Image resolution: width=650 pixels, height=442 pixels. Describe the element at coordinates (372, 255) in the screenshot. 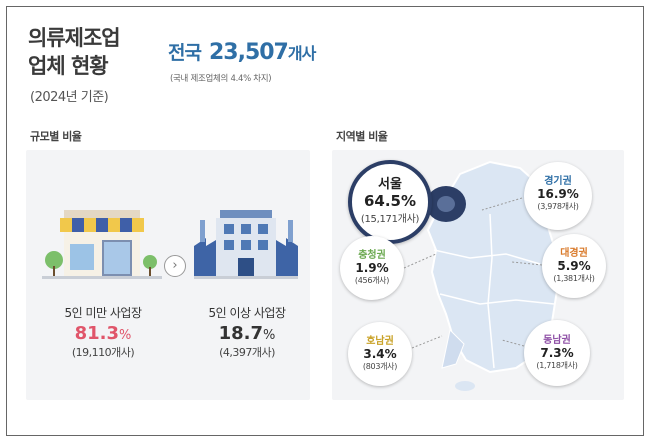

I see `region-name: 충청권` at that location.